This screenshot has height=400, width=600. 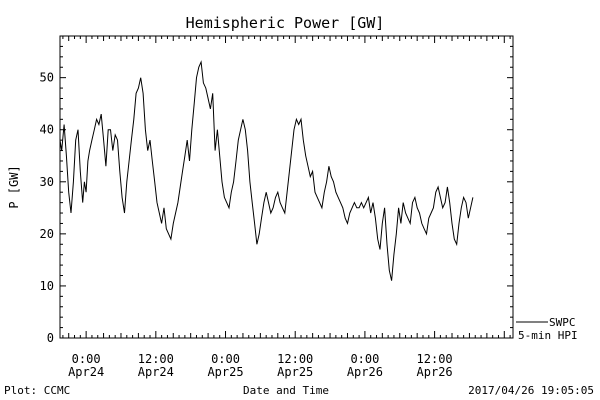 I want to click on y-tick-label: 40, so click(x=47, y=130).